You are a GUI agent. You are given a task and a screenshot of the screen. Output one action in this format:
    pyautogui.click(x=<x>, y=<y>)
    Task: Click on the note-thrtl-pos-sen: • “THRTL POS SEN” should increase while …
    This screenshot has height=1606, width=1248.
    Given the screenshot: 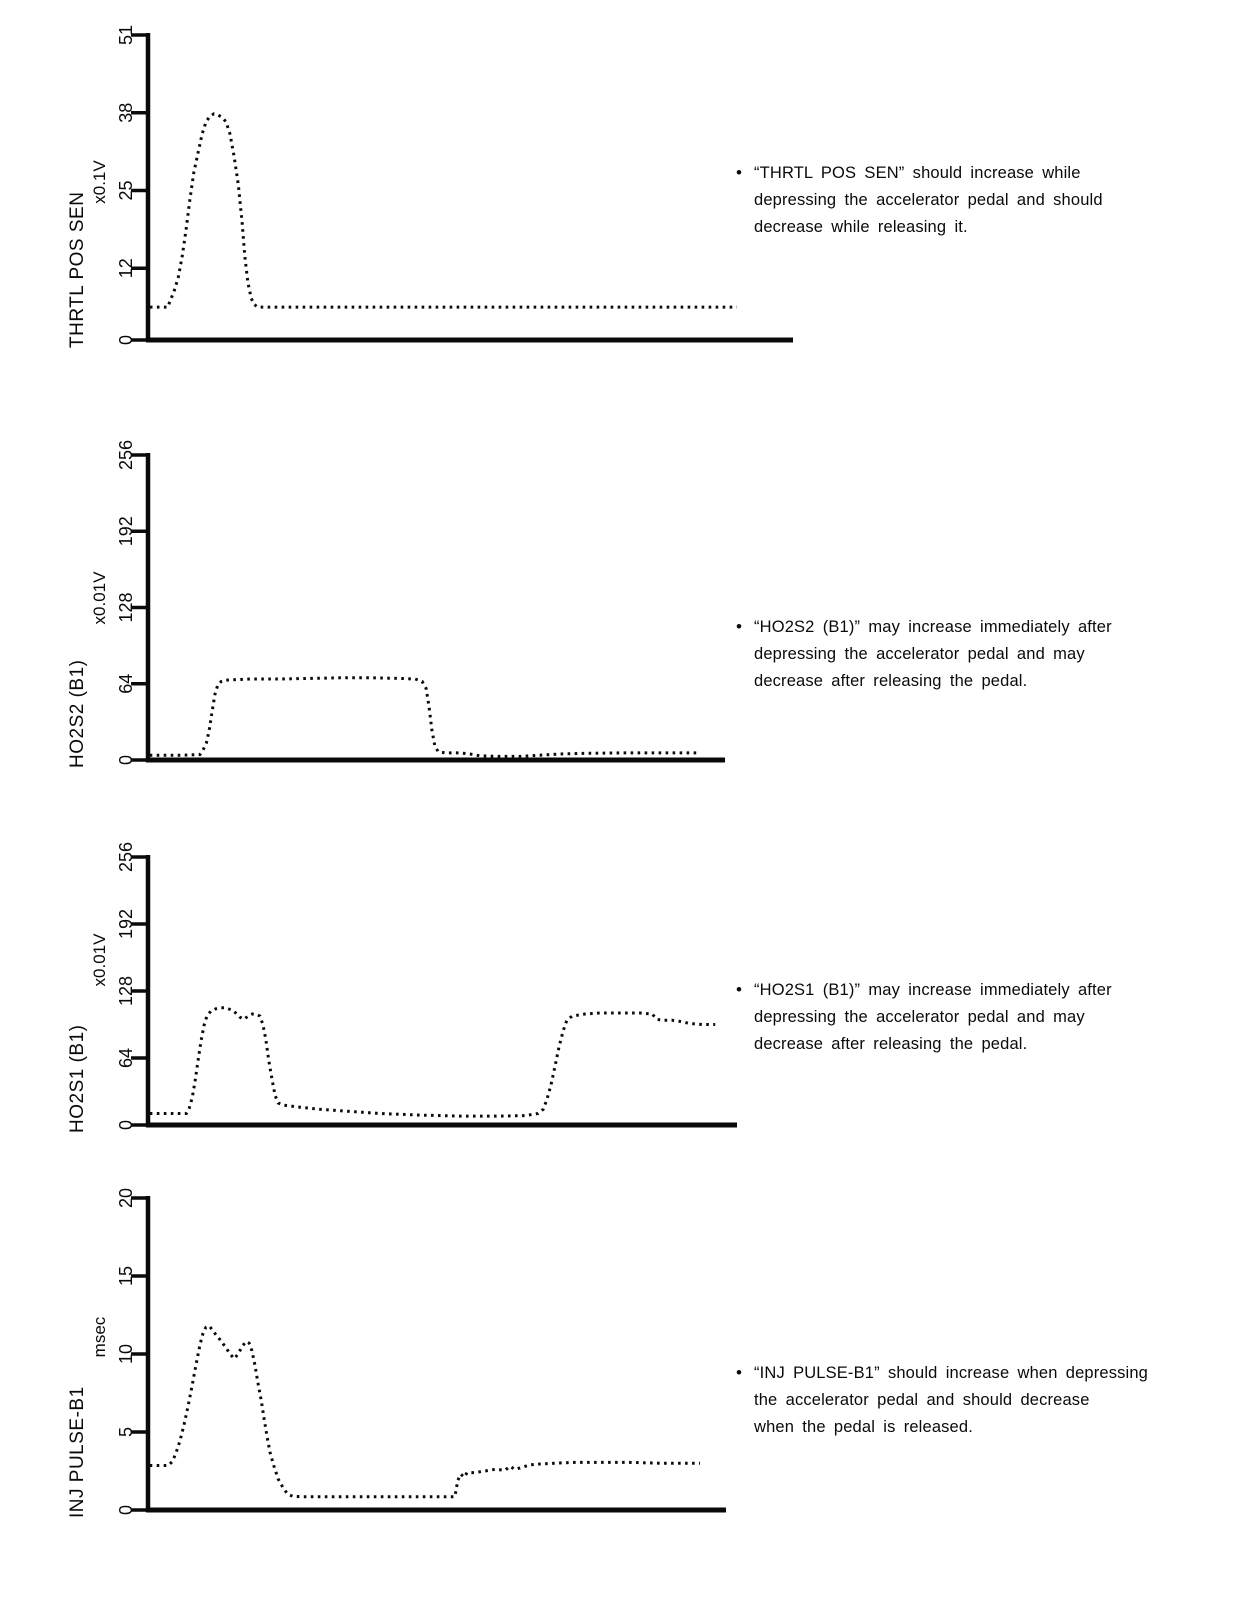 What is the action you would take?
    pyautogui.click(x=960, y=200)
    